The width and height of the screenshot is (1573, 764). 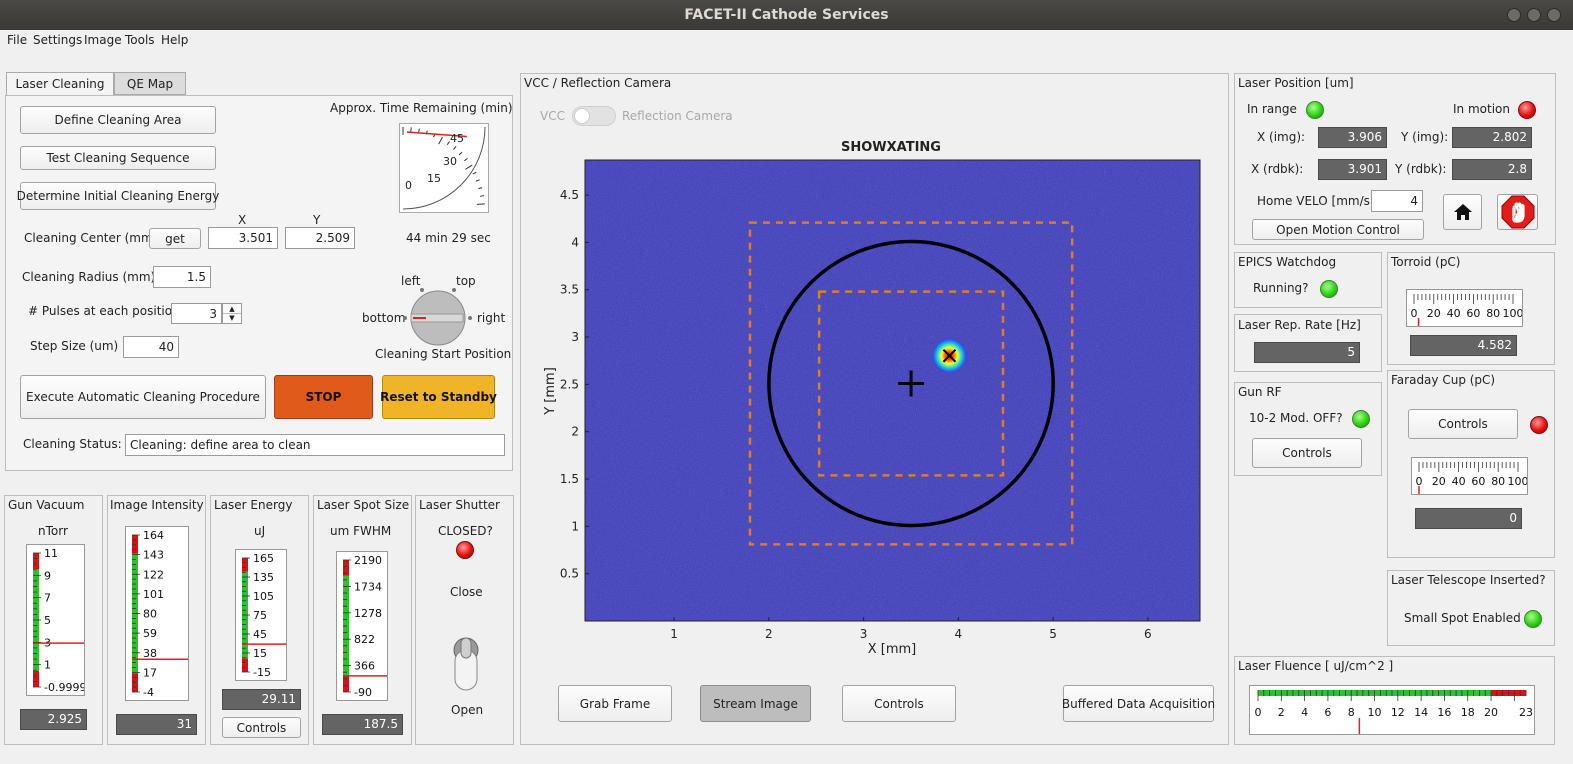 What do you see at coordinates (150, 614) in the screenshot?
I see `meter-tick-label: 80` at bounding box center [150, 614].